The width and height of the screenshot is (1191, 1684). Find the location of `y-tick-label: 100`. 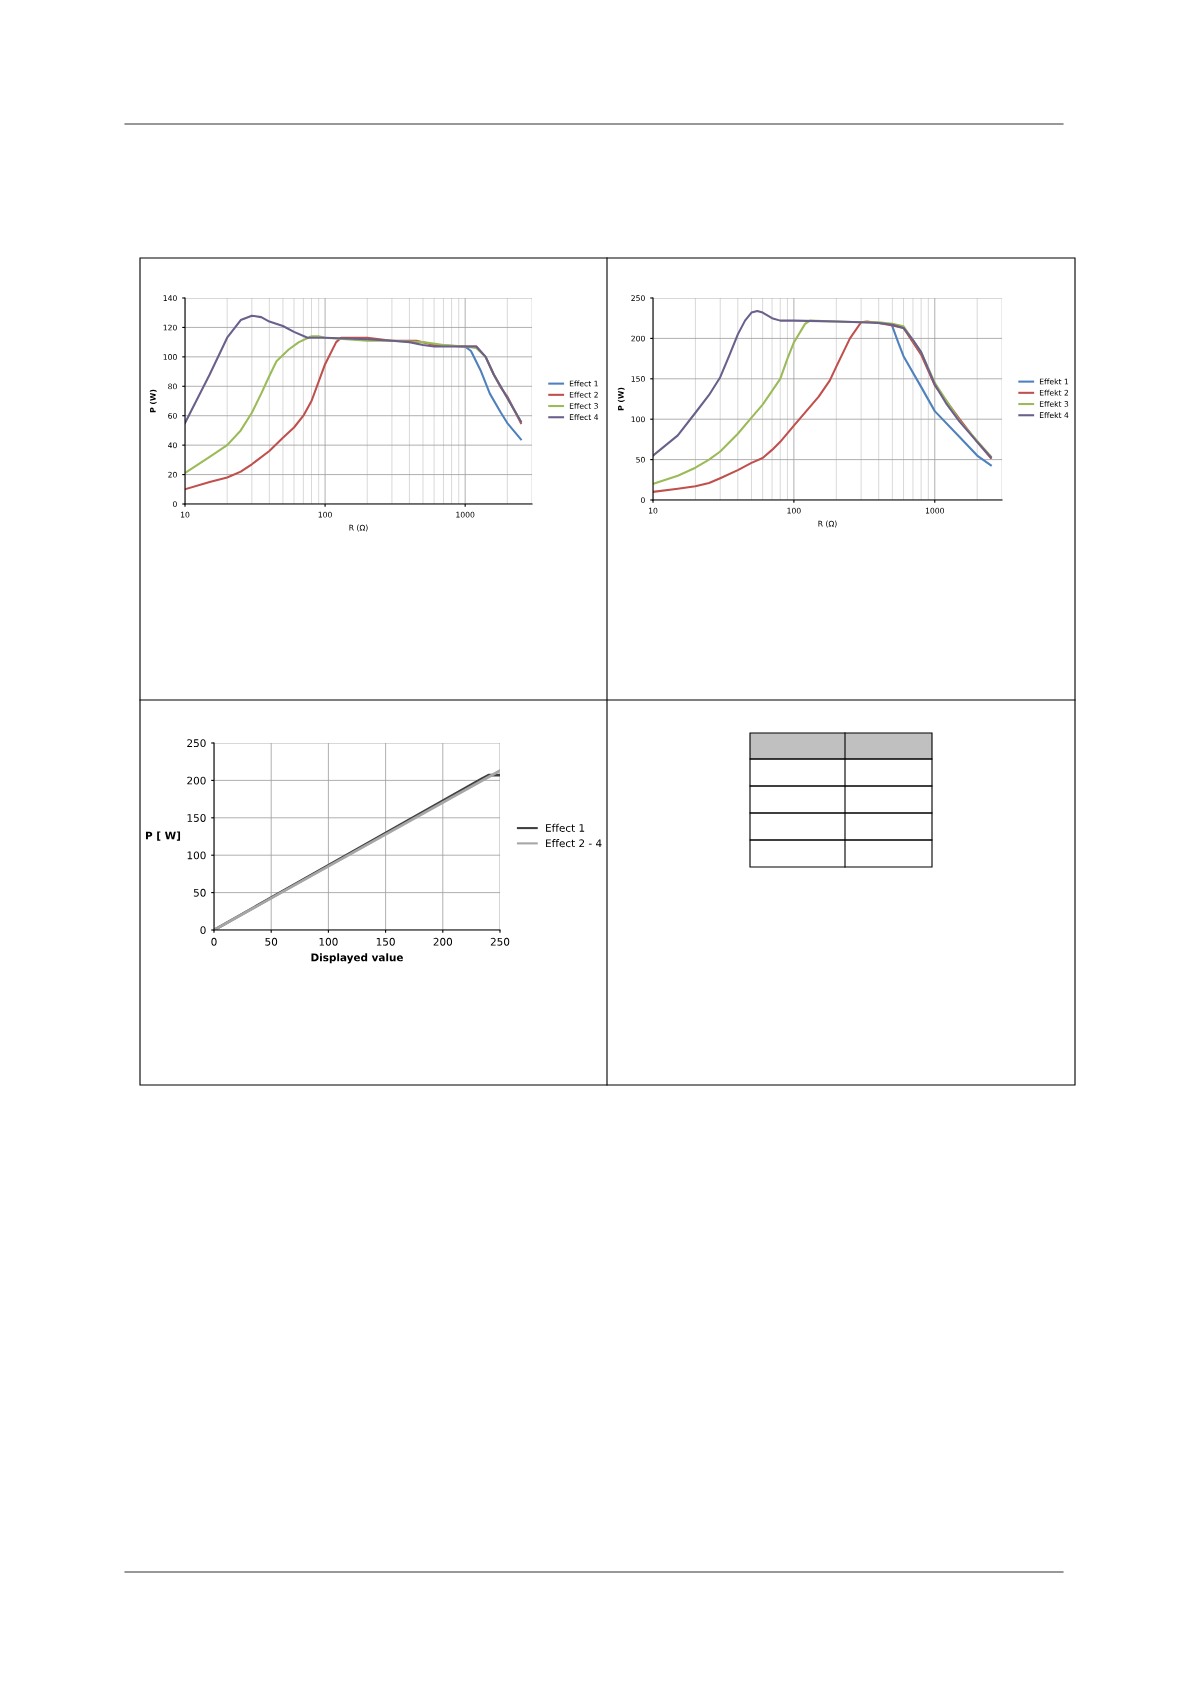

y-tick-label: 100 is located at coordinates (196, 855).